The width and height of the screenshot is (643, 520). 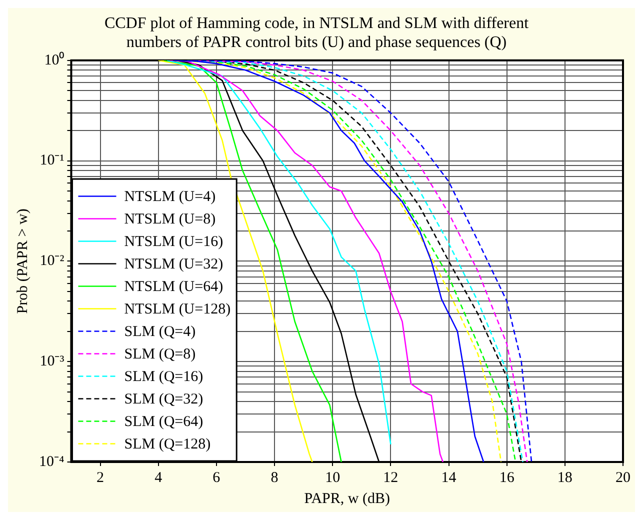 What do you see at coordinates (390, 478) in the screenshot?
I see `x-tick-label: 12` at bounding box center [390, 478].